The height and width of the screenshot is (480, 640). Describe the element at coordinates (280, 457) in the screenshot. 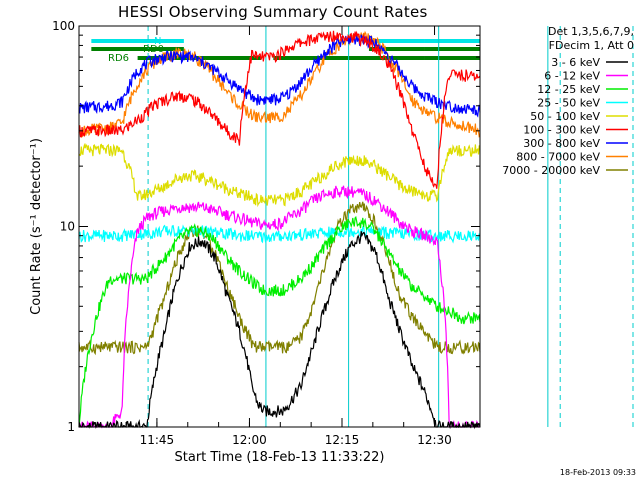

I see `x-axis-label: Start Time (18-Feb-13 11:33:22)` at that location.